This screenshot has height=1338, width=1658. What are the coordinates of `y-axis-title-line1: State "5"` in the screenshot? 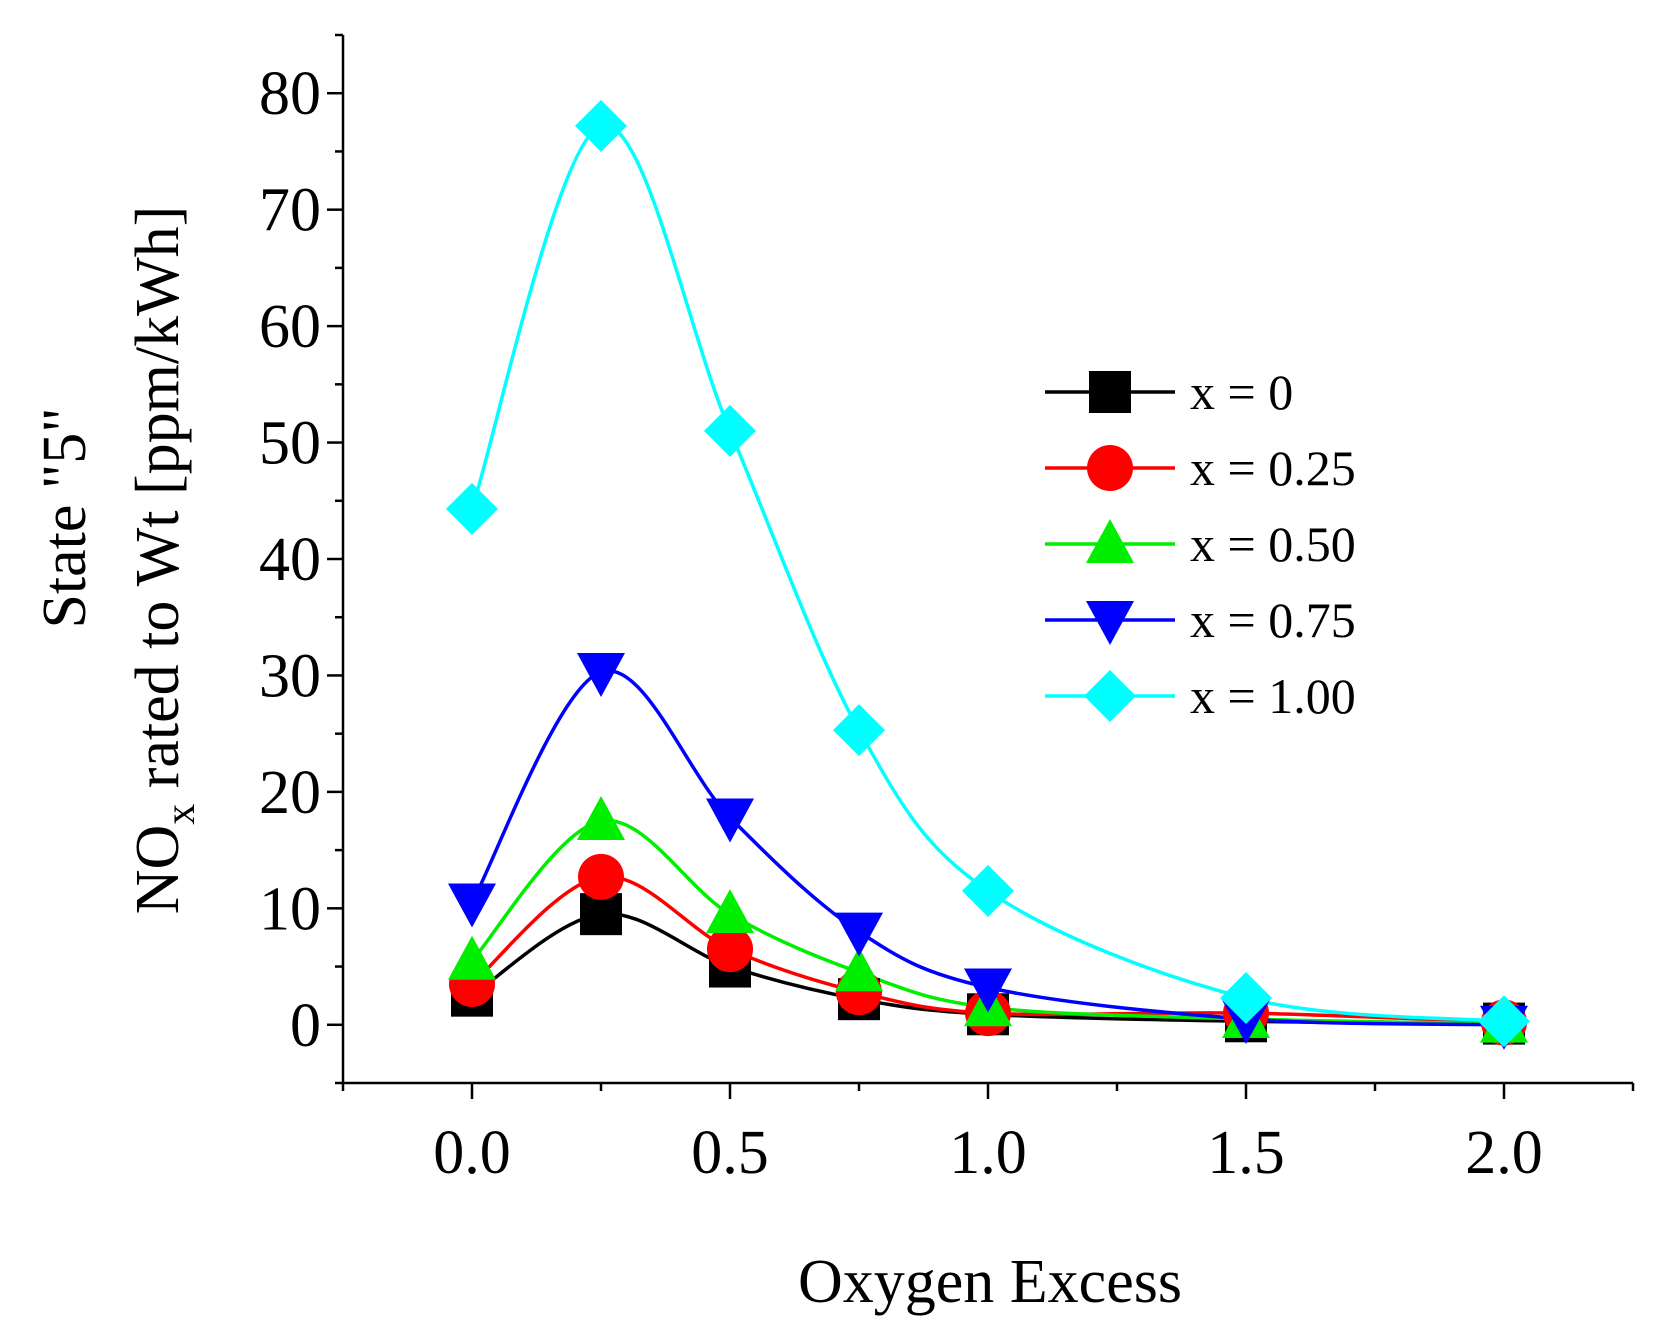 It's located at (65, 517).